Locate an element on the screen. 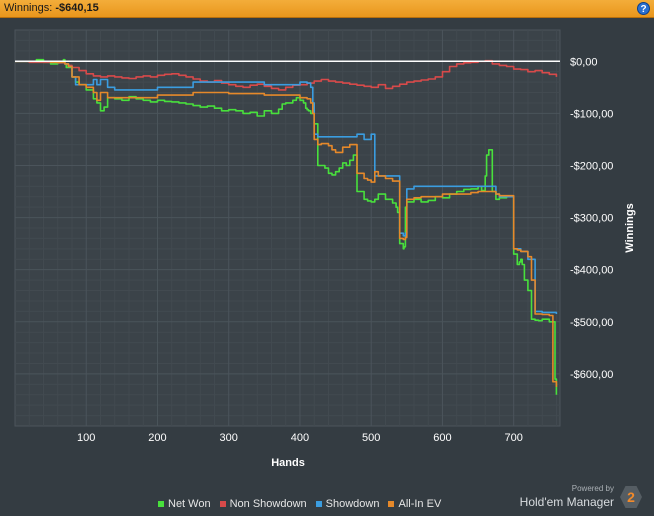 The height and width of the screenshot is (516, 654). help-icon: ? is located at coordinates (643, 8).